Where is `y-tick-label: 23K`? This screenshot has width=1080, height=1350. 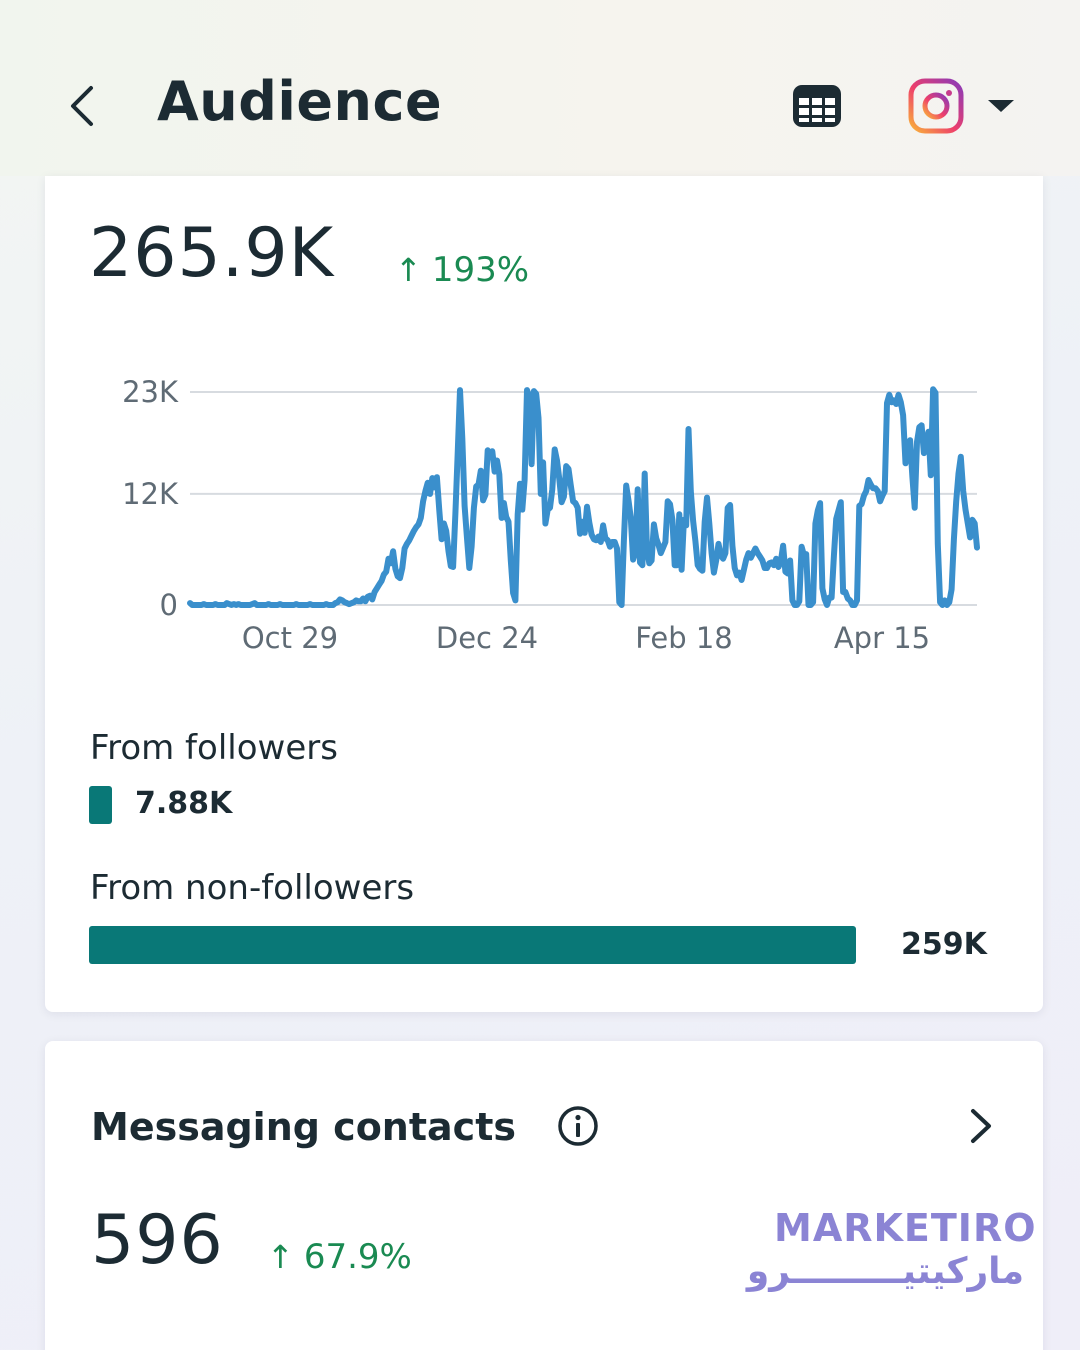 y-tick-label: 23K is located at coordinates (150, 392).